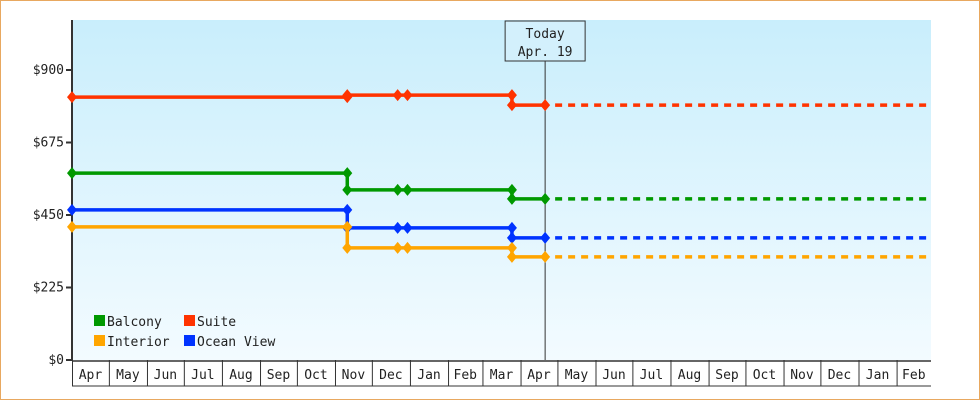  What do you see at coordinates (236, 342) in the screenshot?
I see `legend-label: Ocean View` at bounding box center [236, 342].